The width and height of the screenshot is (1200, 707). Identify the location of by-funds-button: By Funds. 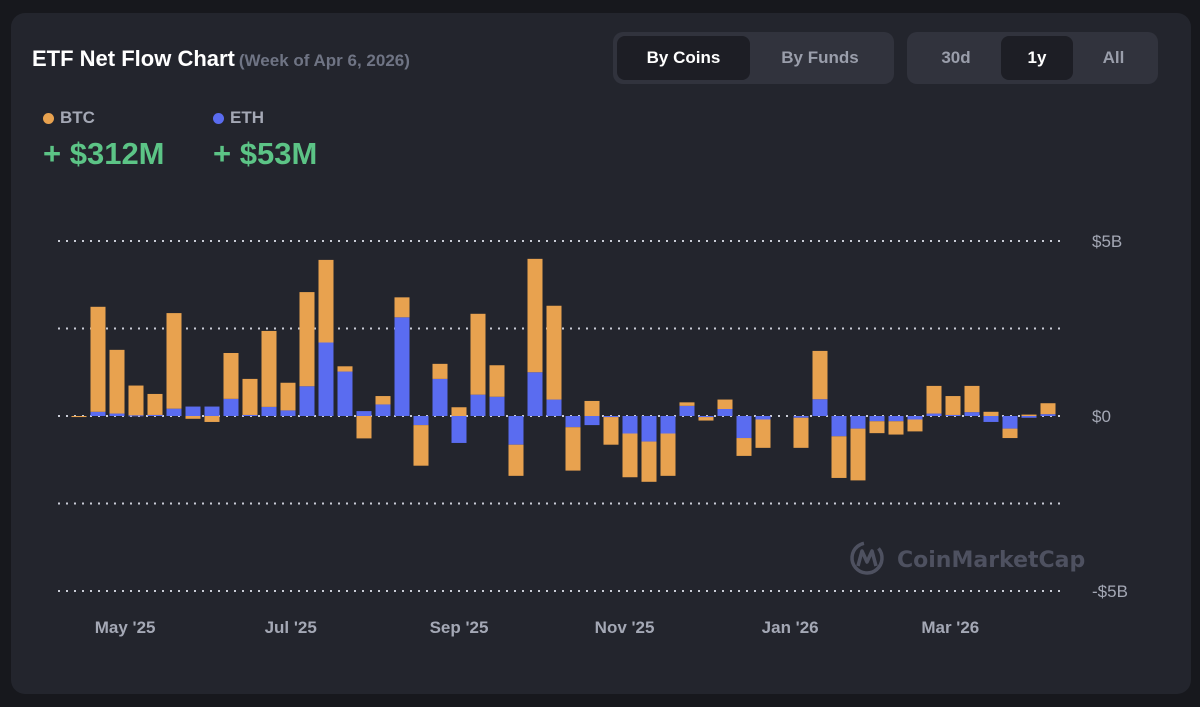
(820, 57).